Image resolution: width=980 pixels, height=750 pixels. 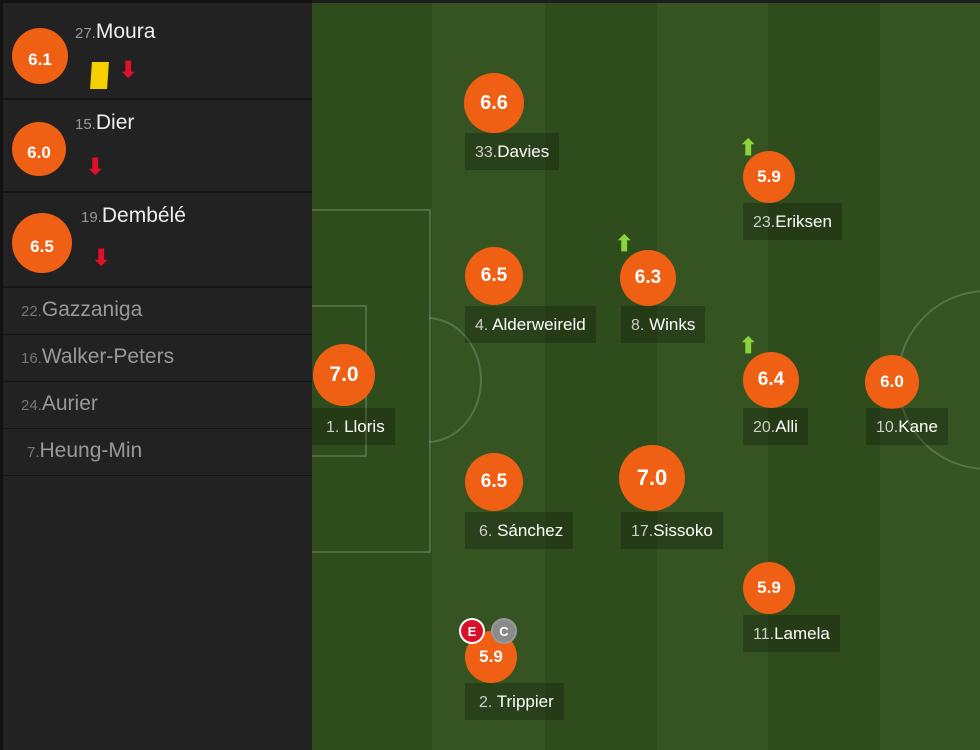 I want to click on event-badge-e: E, so click(x=472, y=631).